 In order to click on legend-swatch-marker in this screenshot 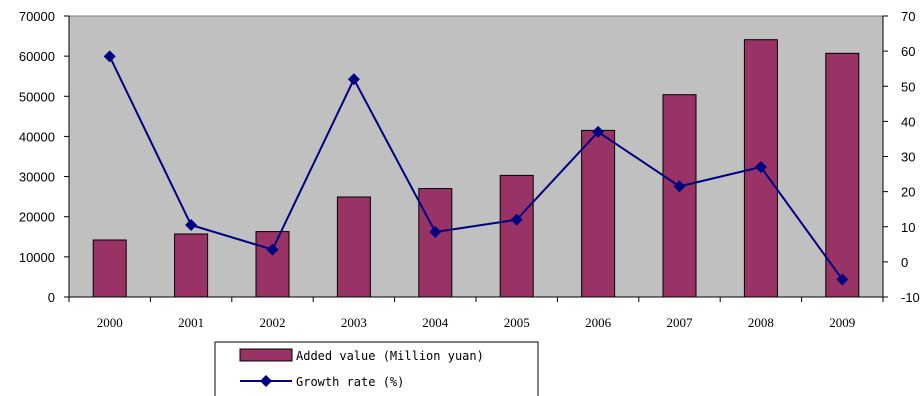, I will do `click(266, 381)`.